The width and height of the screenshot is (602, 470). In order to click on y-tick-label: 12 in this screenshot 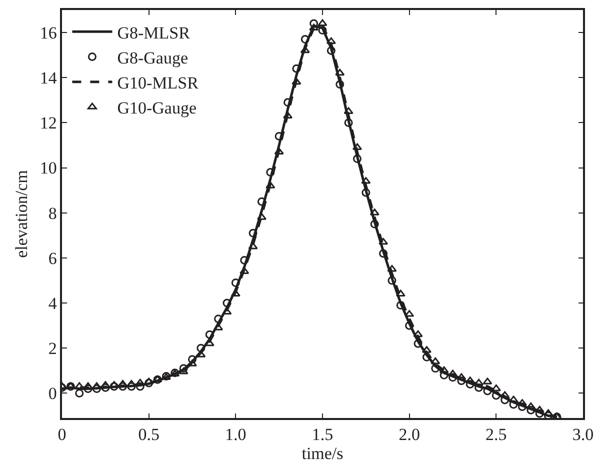, I will do `click(48, 123)`.